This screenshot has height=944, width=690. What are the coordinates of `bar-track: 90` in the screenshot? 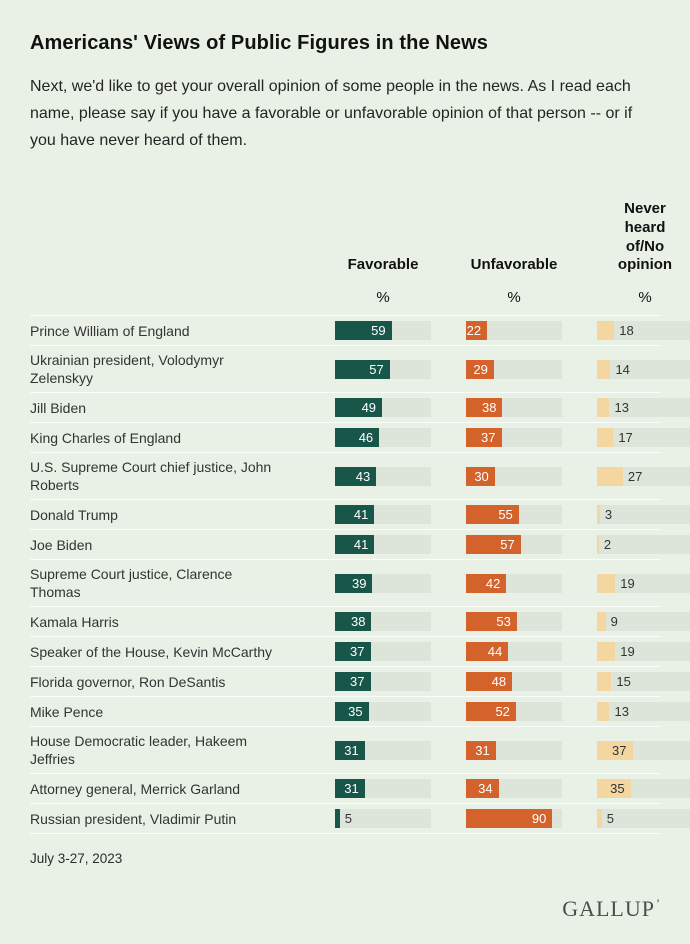 It's located at (514, 818).